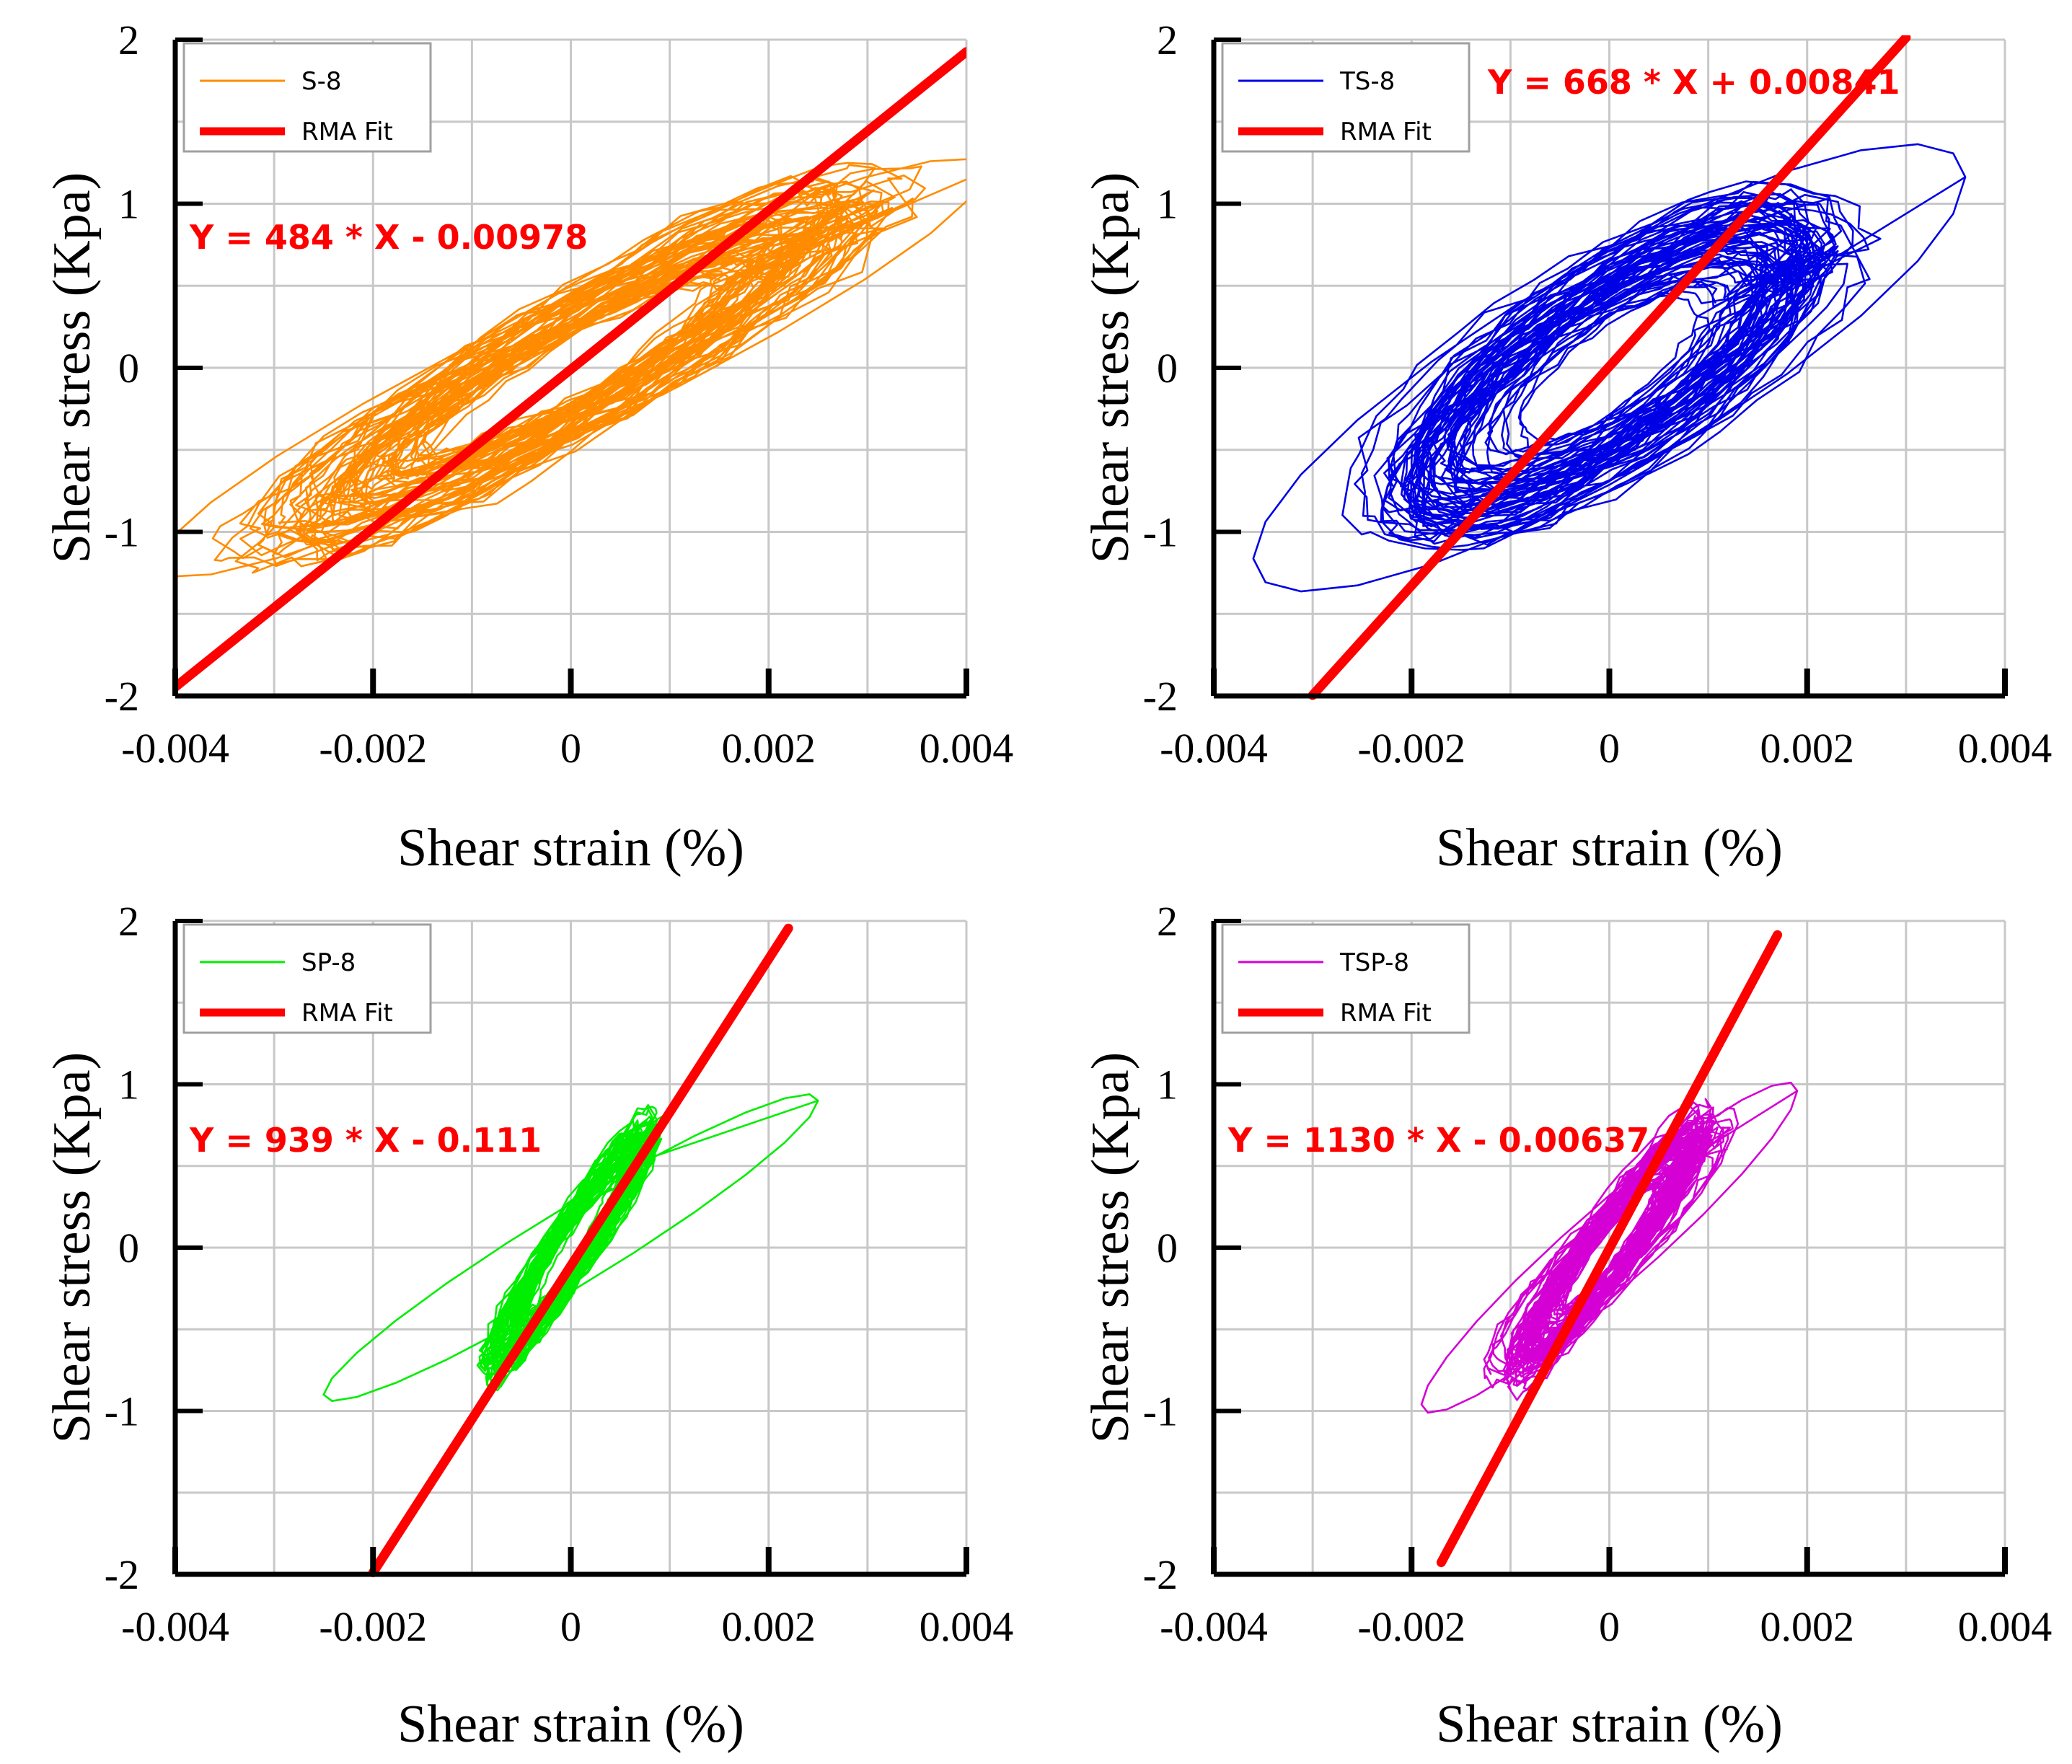 This screenshot has width=2072, height=1764. What do you see at coordinates (1367, 81) in the screenshot?
I see `legend-label-ts-8: TS-8` at bounding box center [1367, 81].